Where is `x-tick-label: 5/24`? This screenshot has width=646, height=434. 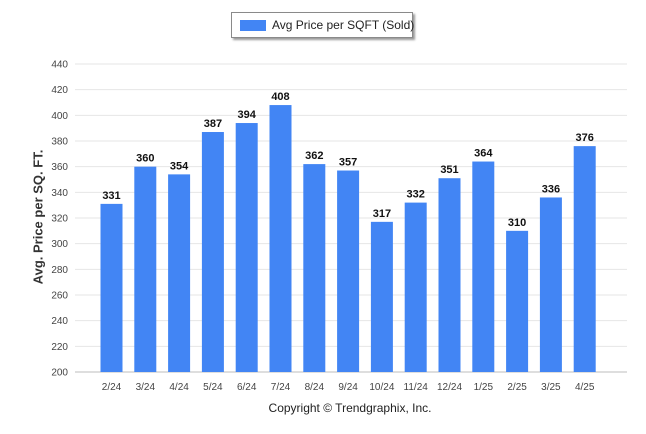
x-tick-label: 5/24 is located at coordinates (213, 387).